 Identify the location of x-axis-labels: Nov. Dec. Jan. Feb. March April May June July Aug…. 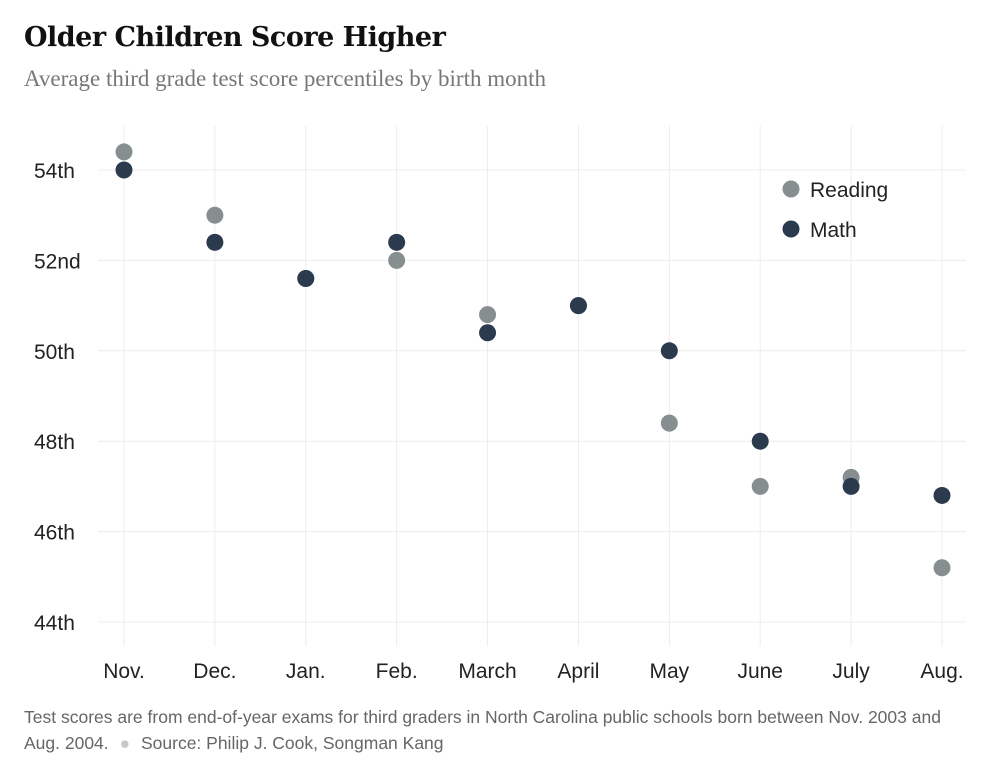
(533, 671).